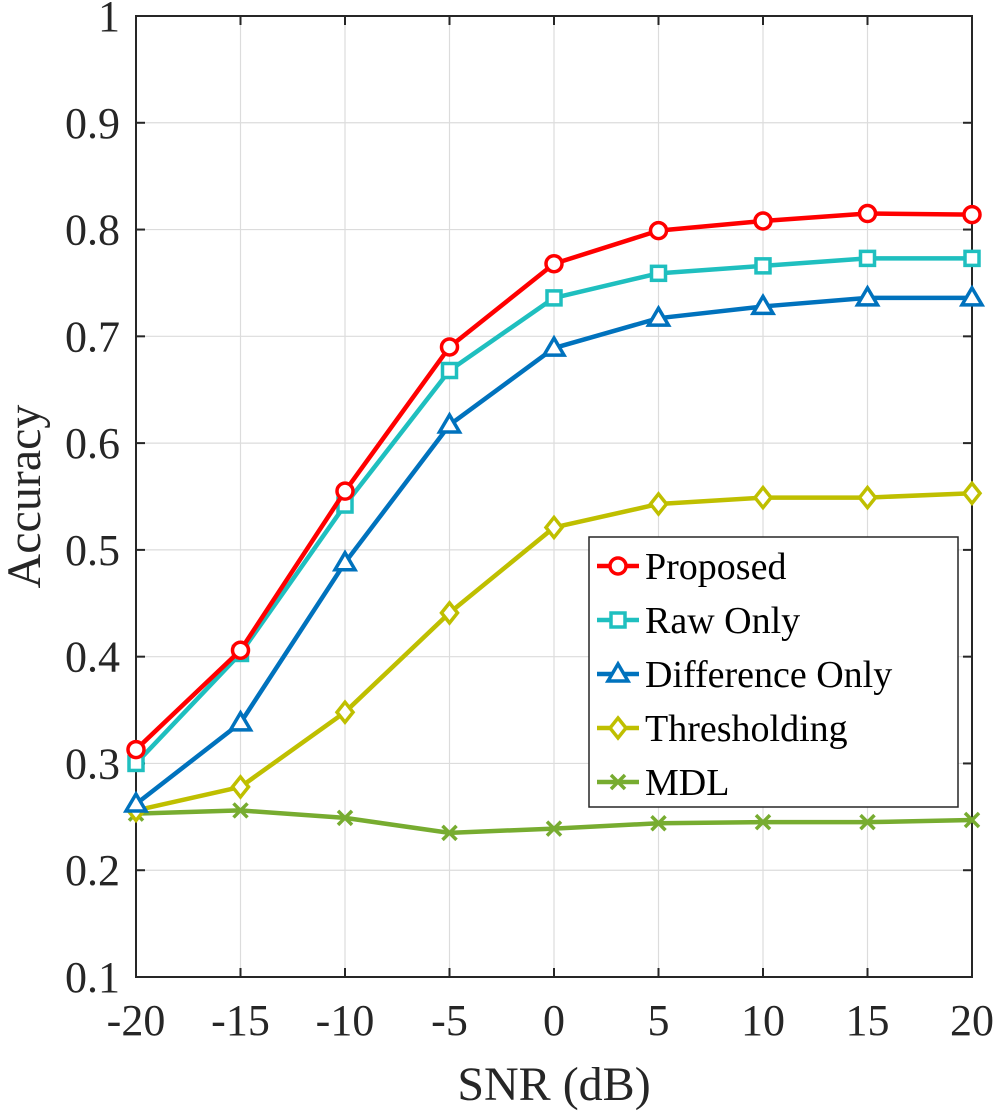 The width and height of the screenshot is (996, 1119). I want to click on y-tick-label: 0.2, so click(92, 870).